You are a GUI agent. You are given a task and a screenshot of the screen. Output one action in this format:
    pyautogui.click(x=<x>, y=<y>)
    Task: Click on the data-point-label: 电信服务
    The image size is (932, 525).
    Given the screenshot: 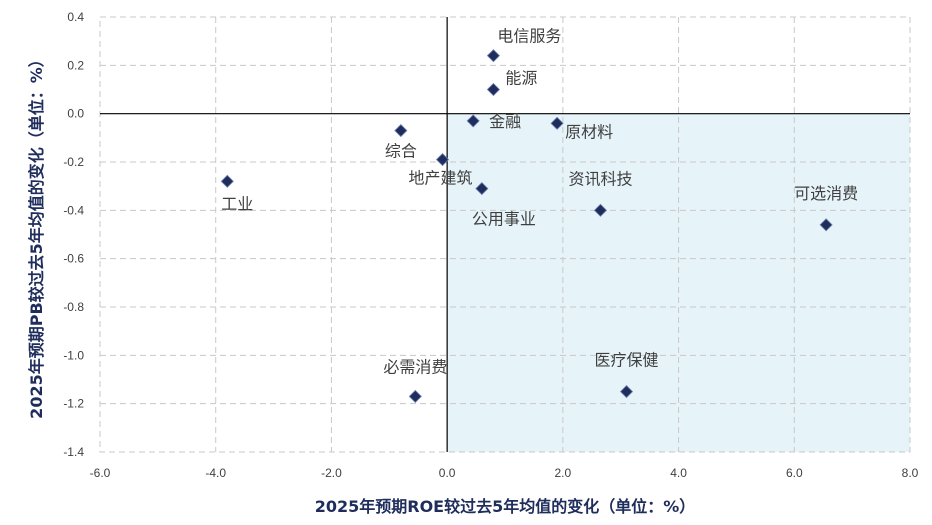 What is the action you would take?
    pyautogui.click(x=529, y=36)
    